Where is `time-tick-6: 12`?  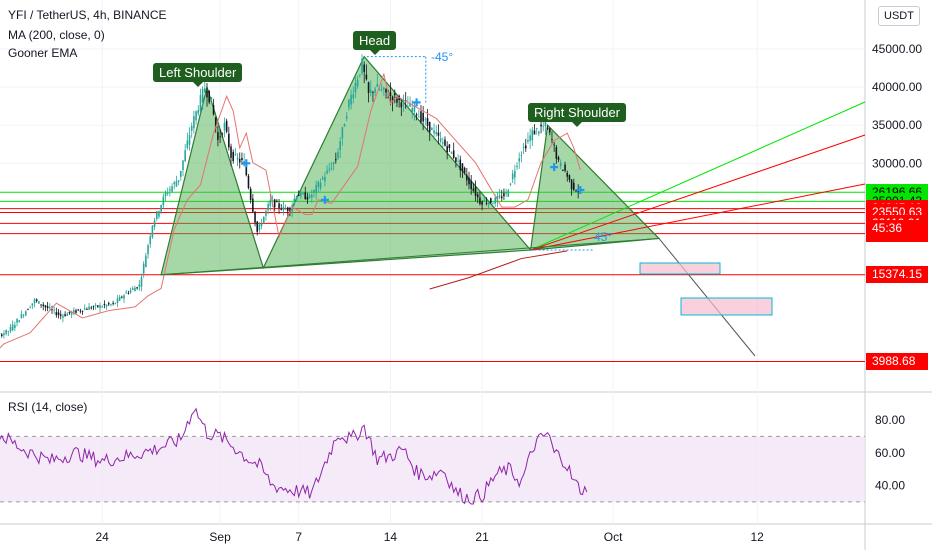 time-tick-6: 12 is located at coordinates (757, 537).